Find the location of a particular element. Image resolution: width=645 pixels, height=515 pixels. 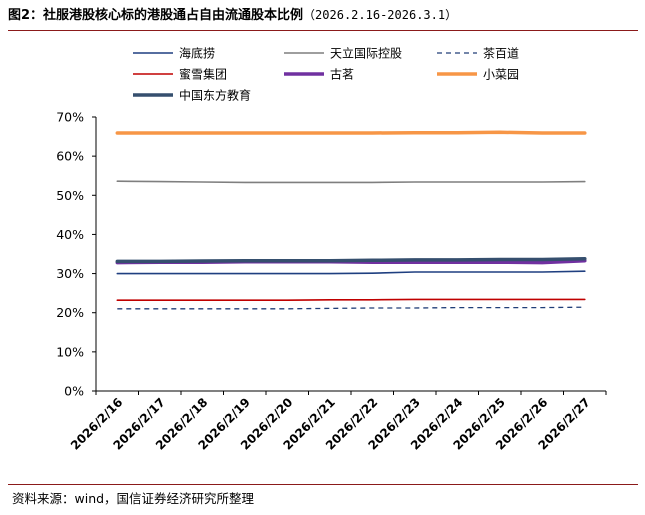

figure-title-range: （2026.2.16-2026.3.1） is located at coordinates (380, 15).